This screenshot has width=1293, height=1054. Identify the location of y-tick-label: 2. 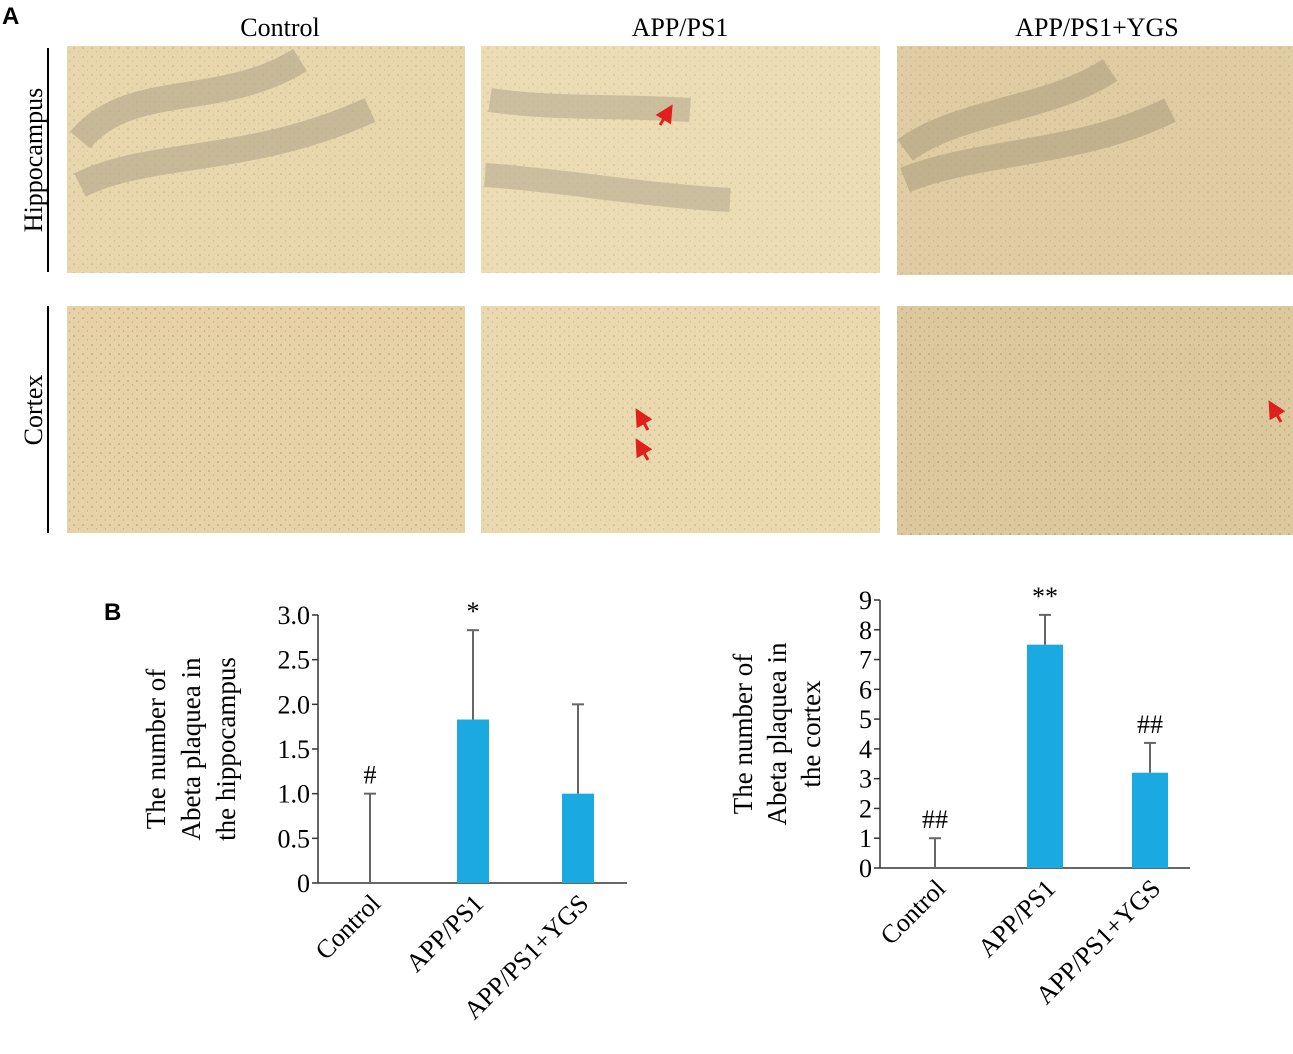
(865, 808).